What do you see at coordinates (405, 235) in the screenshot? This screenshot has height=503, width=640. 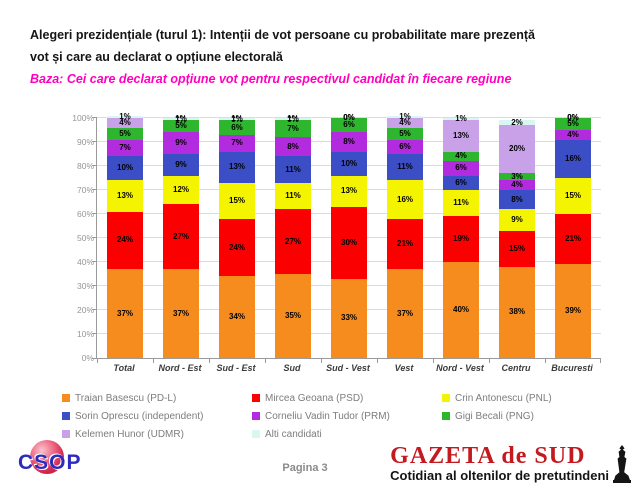 I see `bar-slot: 37% 21% 16% 11% 6% 5% 4% 1%` at bounding box center [405, 235].